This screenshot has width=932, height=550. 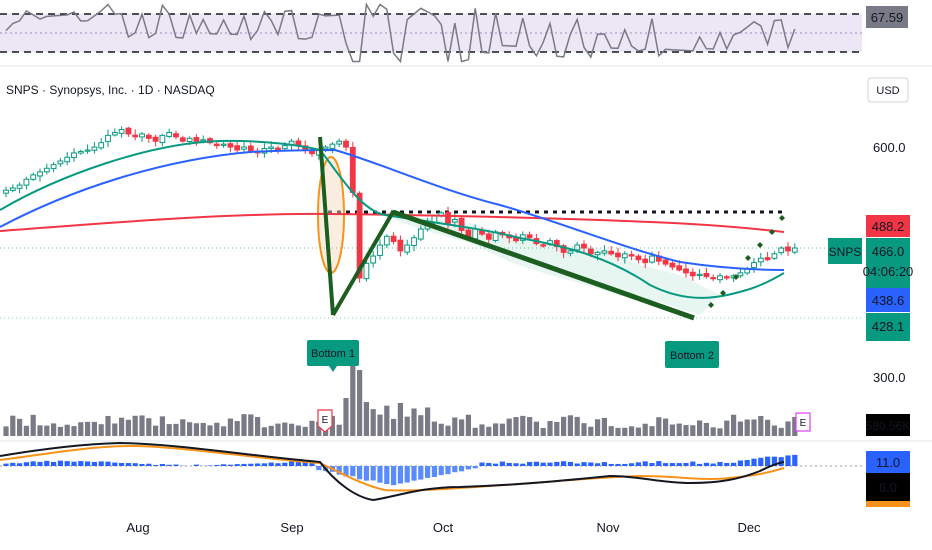 I want to click on time-label-nov: Nov, so click(x=608, y=527).